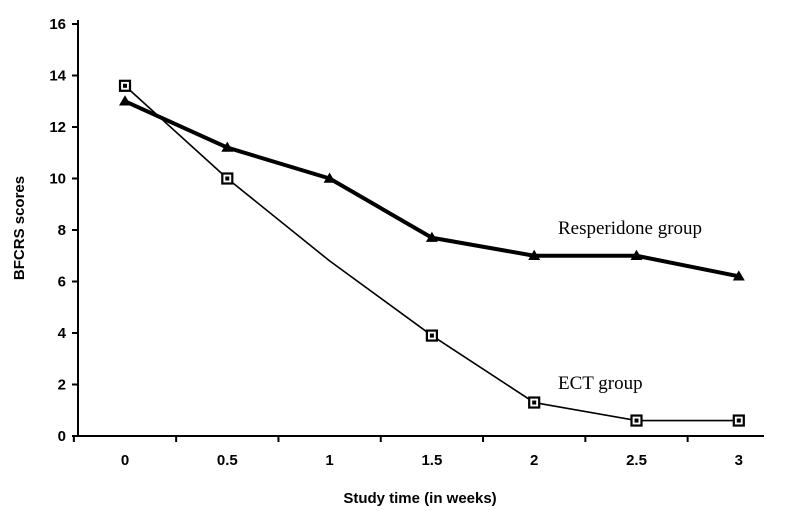 Image resolution: width=788 pixels, height=511 pixels. I want to click on x-tick-label: 2.5, so click(636, 460).